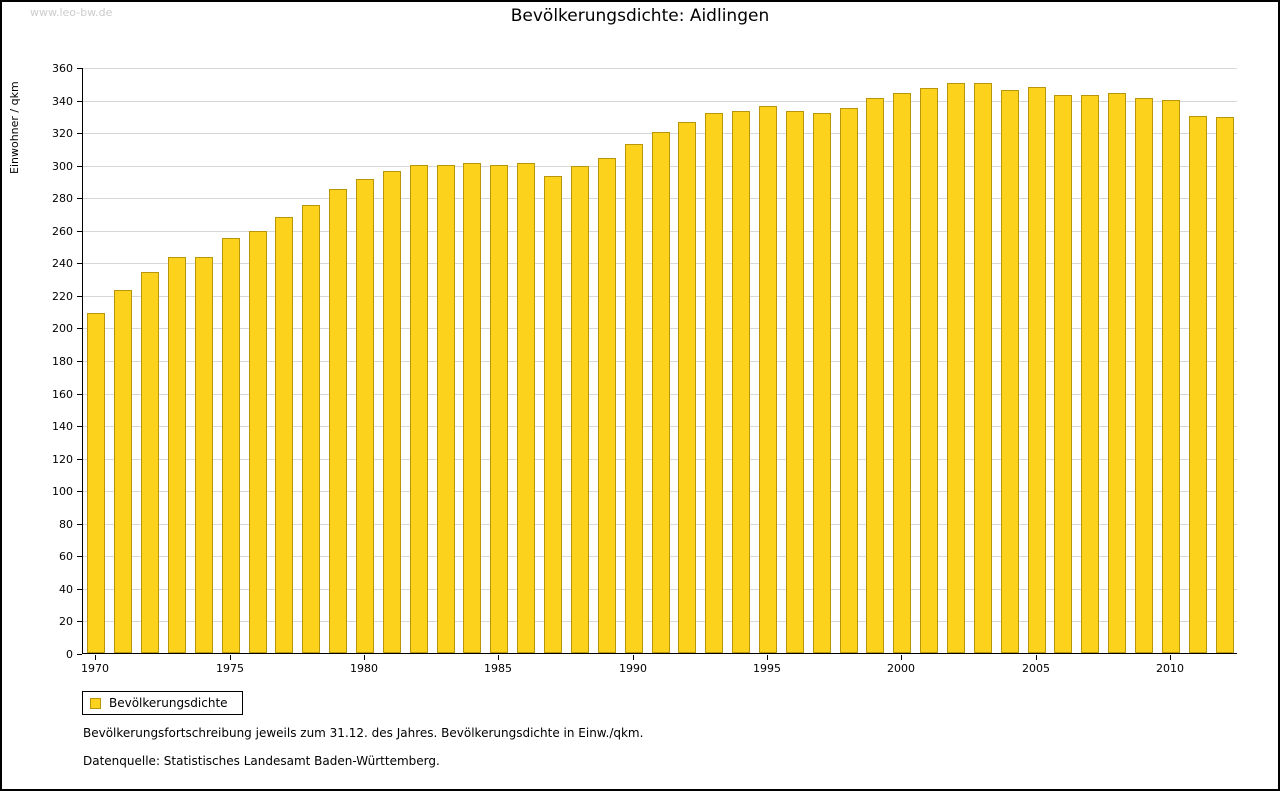  What do you see at coordinates (1037, 370) in the screenshot?
I see `bar-2005` at bounding box center [1037, 370].